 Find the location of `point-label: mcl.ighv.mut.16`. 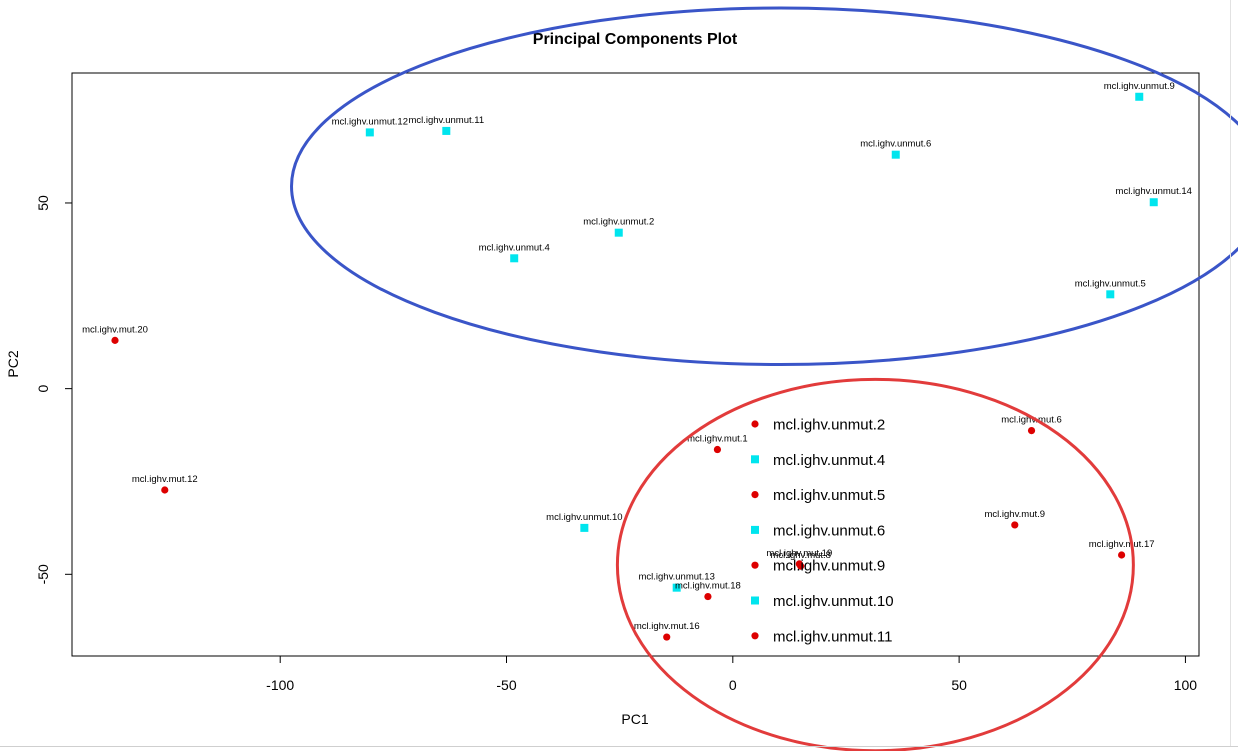

point-label: mcl.ighv.mut.16 is located at coordinates (667, 626).